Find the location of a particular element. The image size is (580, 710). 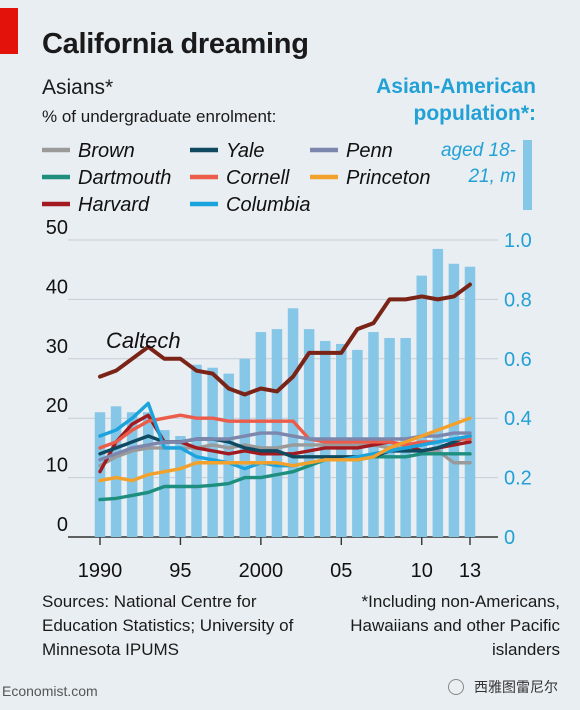

x-tick-label: 05 is located at coordinates (341, 571).